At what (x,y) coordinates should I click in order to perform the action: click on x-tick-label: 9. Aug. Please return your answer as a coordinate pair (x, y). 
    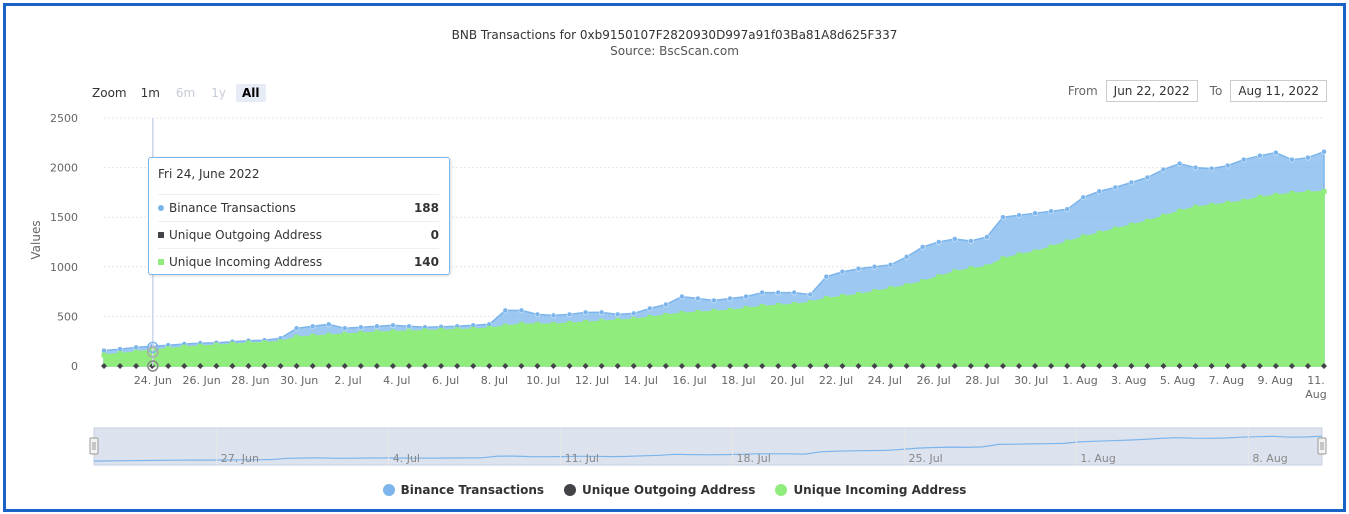
    Looking at the image, I should click on (1274, 380).